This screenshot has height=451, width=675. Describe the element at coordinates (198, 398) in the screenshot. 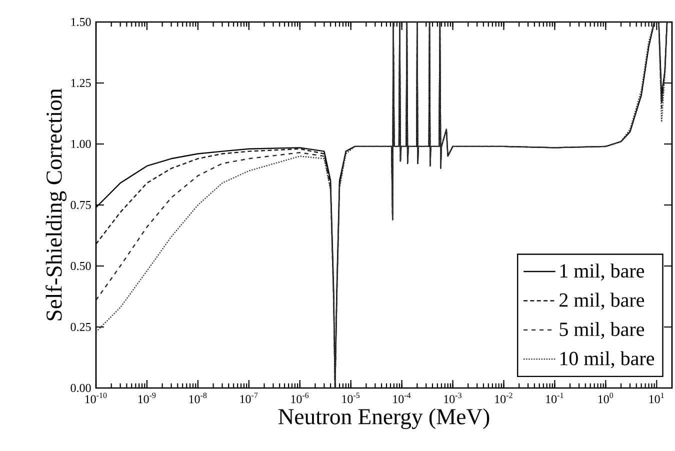

I see `x-tick-label: 10$^{-8}$` at that location.